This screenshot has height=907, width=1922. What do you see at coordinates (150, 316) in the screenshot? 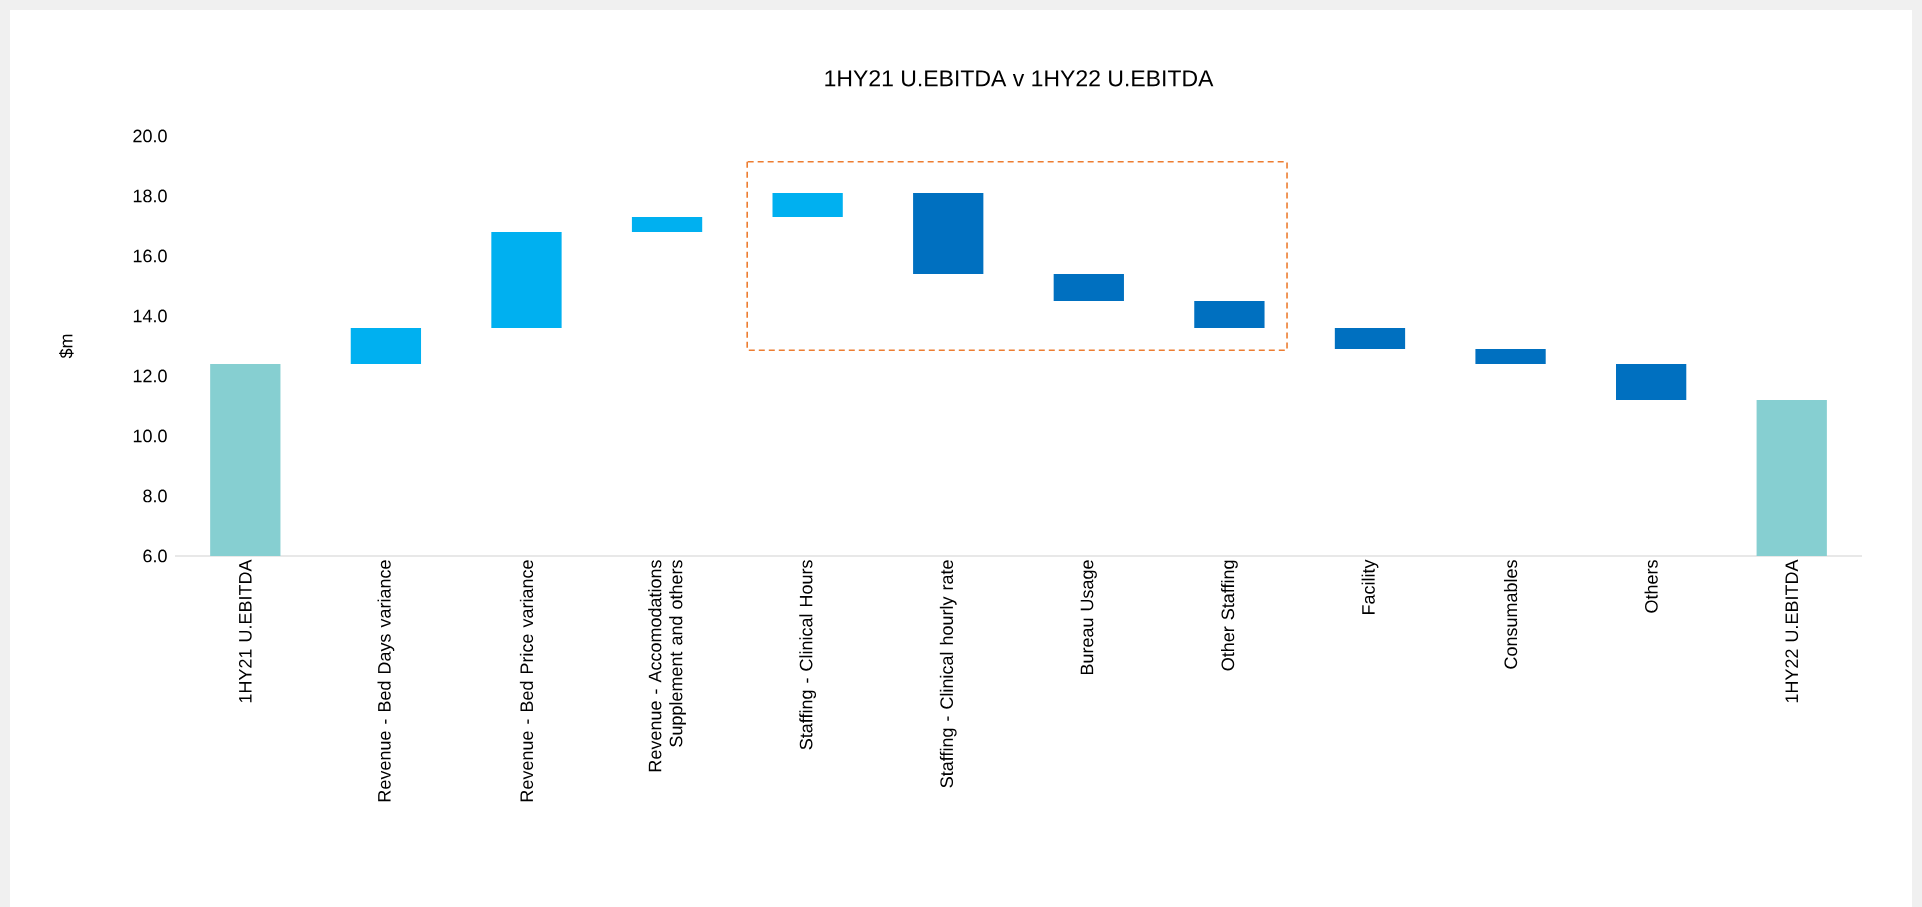
I see `y-tick-label: 14.0` at bounding box center [150, 316].